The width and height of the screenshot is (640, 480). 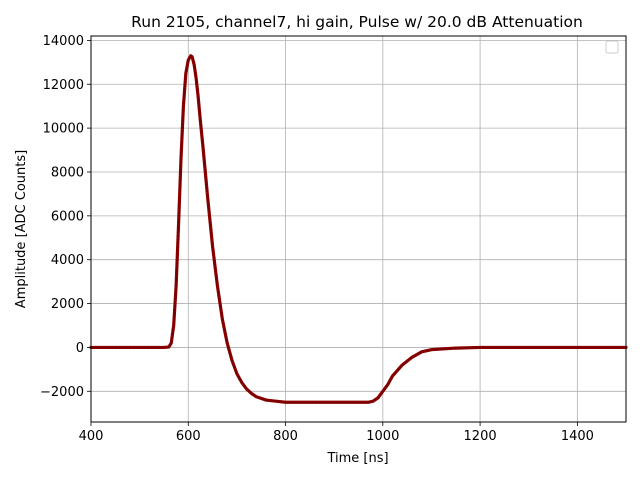 What do you see at coordinates (21, 229) in the screenshot?
I see `y-axis-label: Amplitude [ADC Counts]` at bounding box center [21, 229].